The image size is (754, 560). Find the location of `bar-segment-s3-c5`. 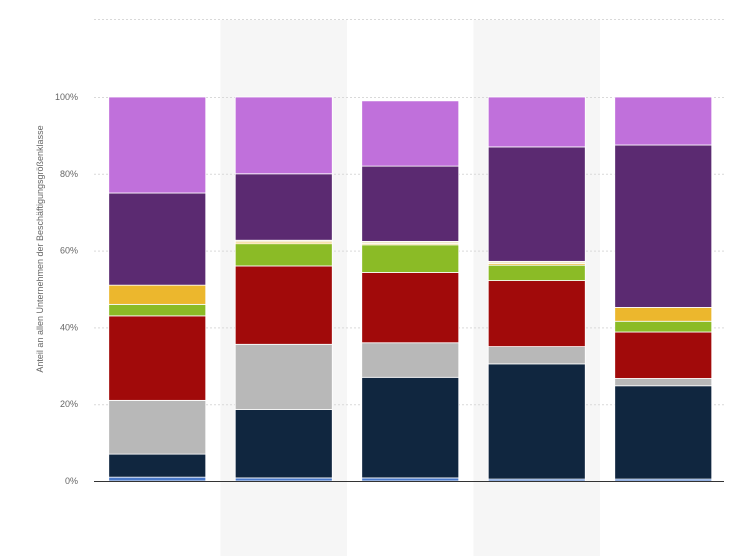

bar-segment-s3-c5 is located at coordinates (663, 382).